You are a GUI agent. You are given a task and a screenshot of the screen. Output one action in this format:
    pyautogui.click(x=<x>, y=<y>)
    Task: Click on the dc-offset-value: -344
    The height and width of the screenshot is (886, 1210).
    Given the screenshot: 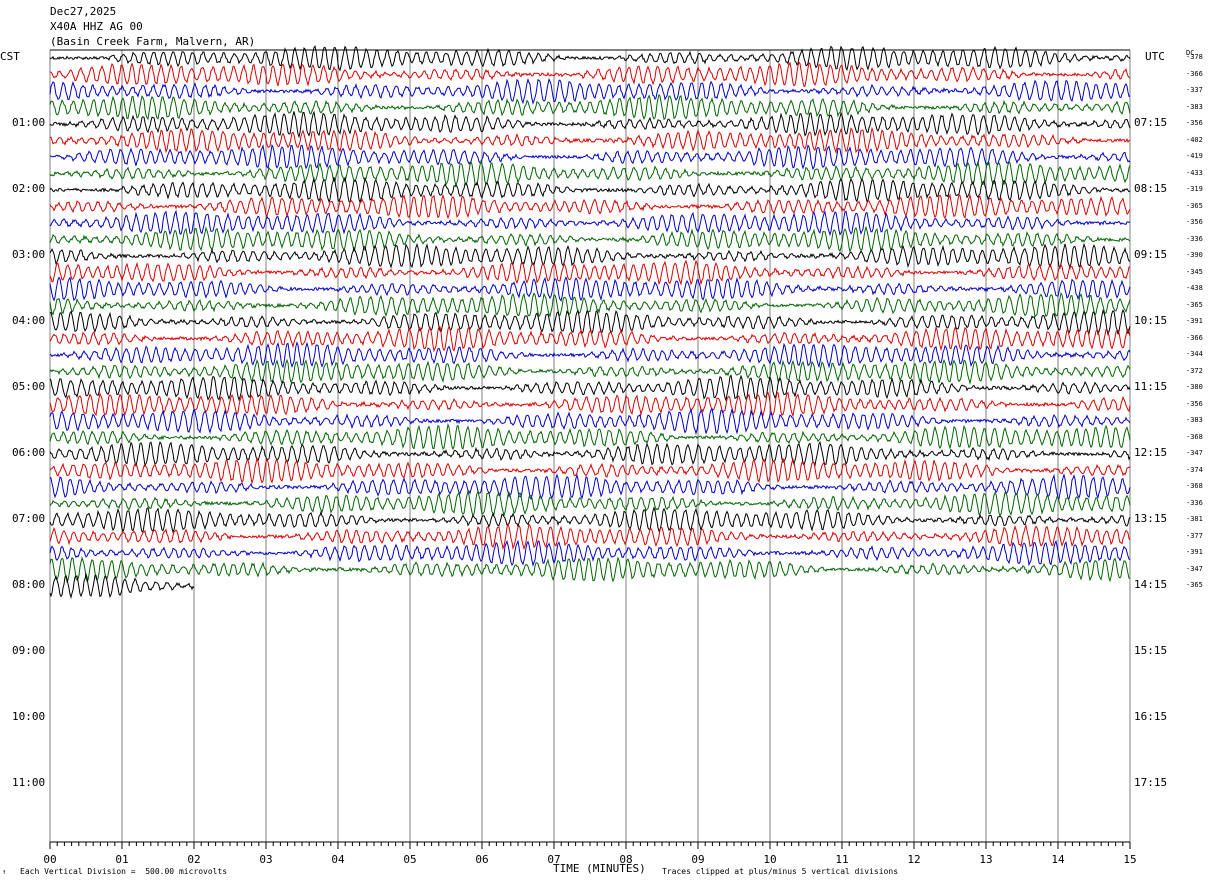 What is the action you would take?
    pyautogui.click(x=1194, y=354)
    